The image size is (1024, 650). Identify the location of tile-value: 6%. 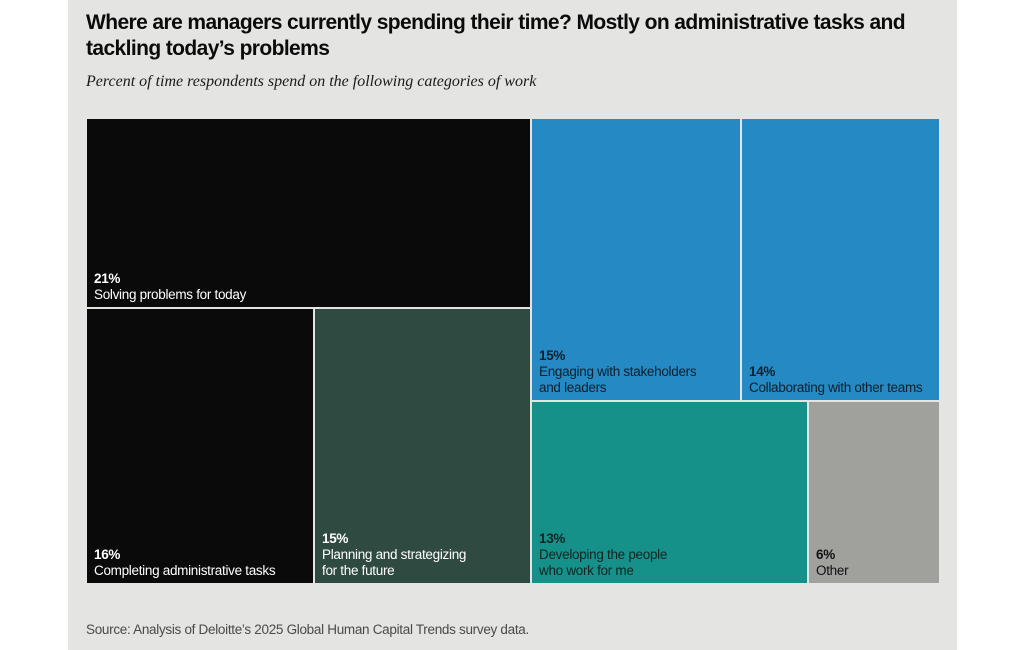
(825, 554).